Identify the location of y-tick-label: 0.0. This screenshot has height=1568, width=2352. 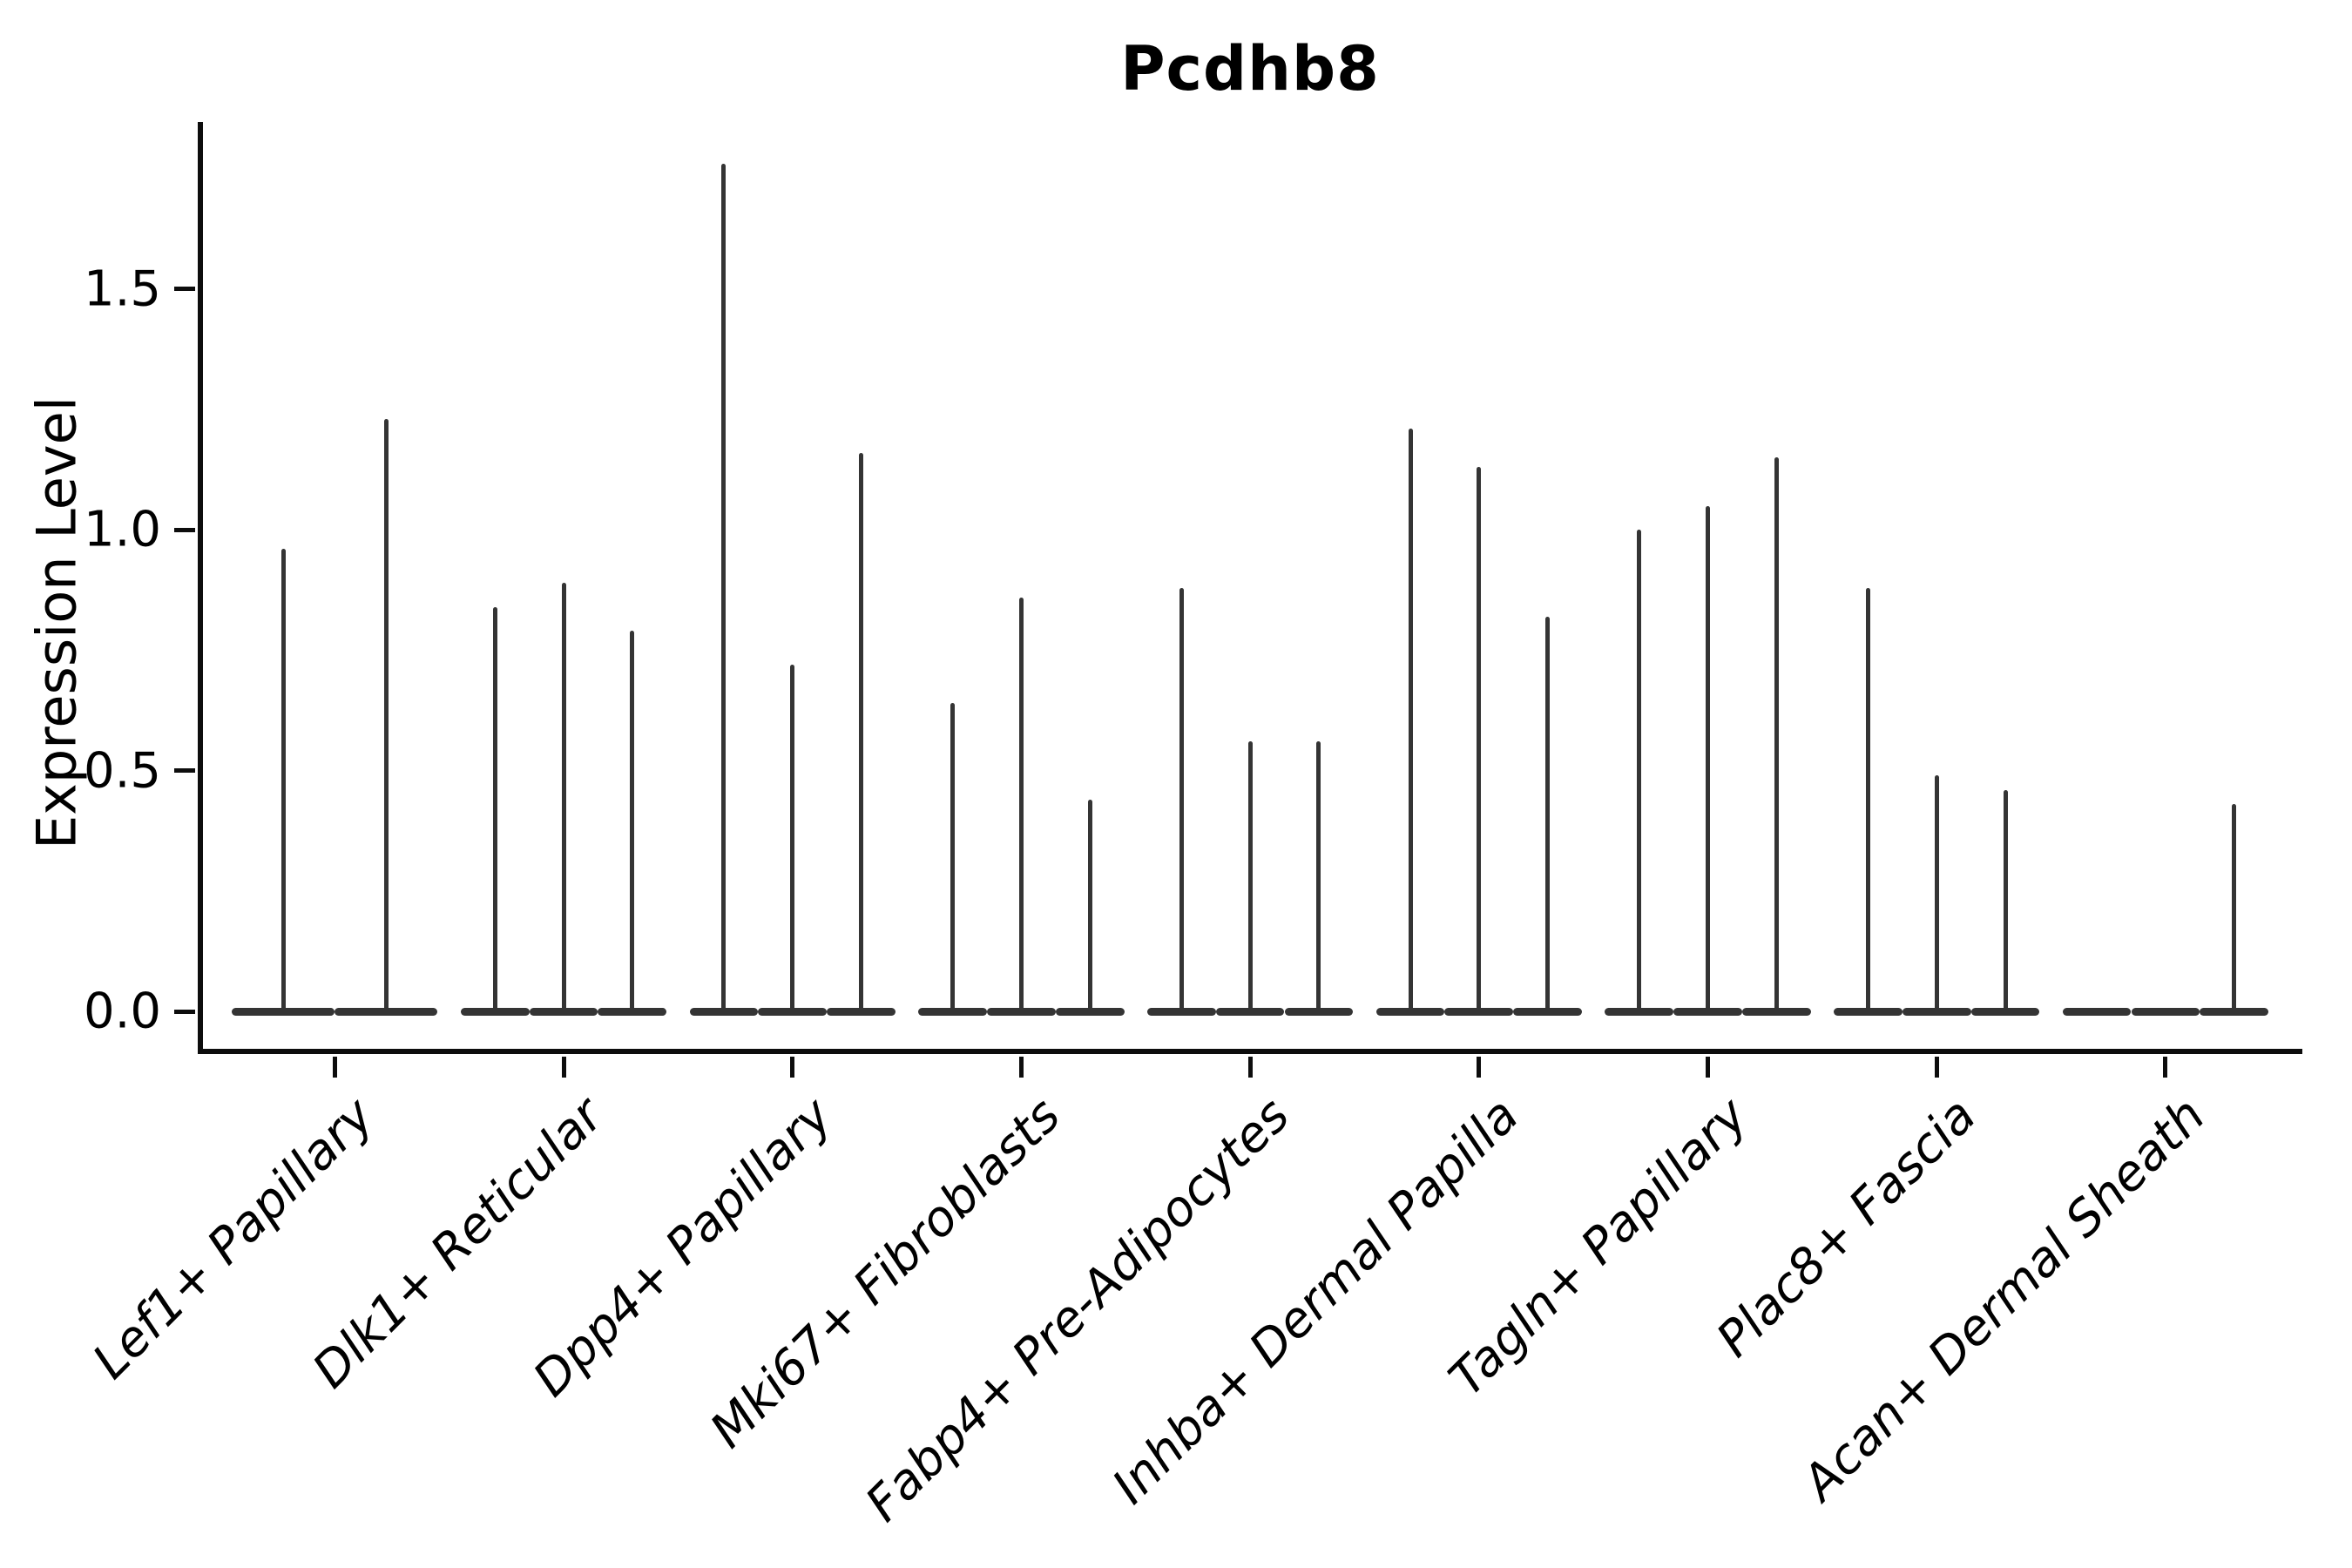
(122, 1012).